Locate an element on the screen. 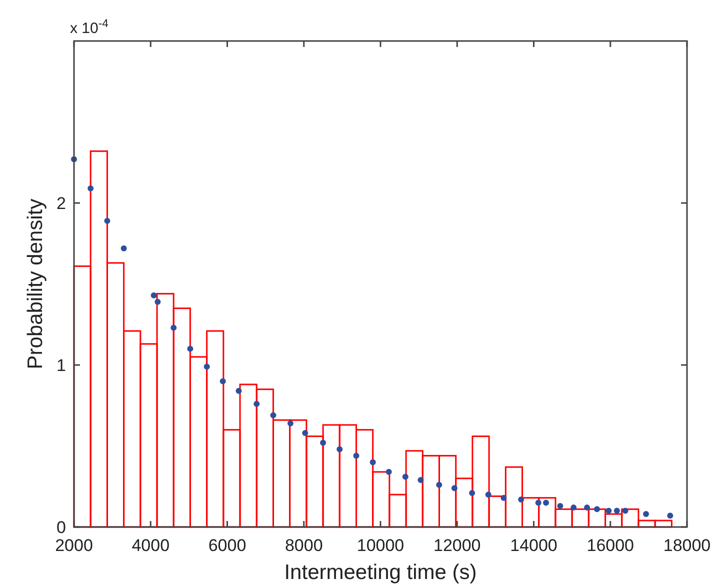  x-tick-label: 12000 is located at coordinates (457, 545).